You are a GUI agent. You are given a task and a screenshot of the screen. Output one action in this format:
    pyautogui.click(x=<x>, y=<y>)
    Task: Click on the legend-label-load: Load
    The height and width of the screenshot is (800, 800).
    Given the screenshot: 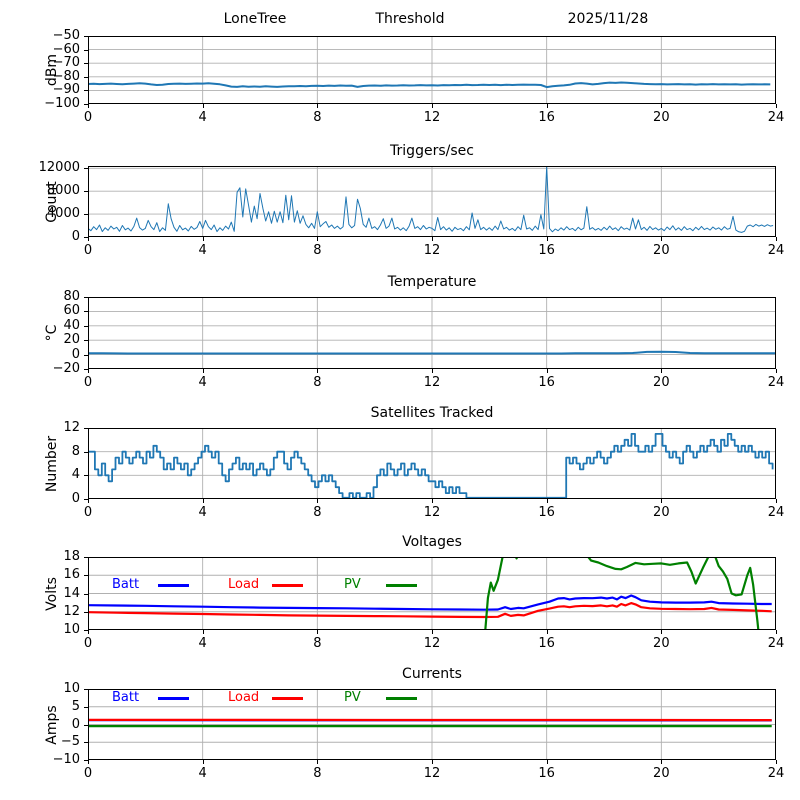 What is the action you would take?
    pyautogui.click(x=244, y=584)
    